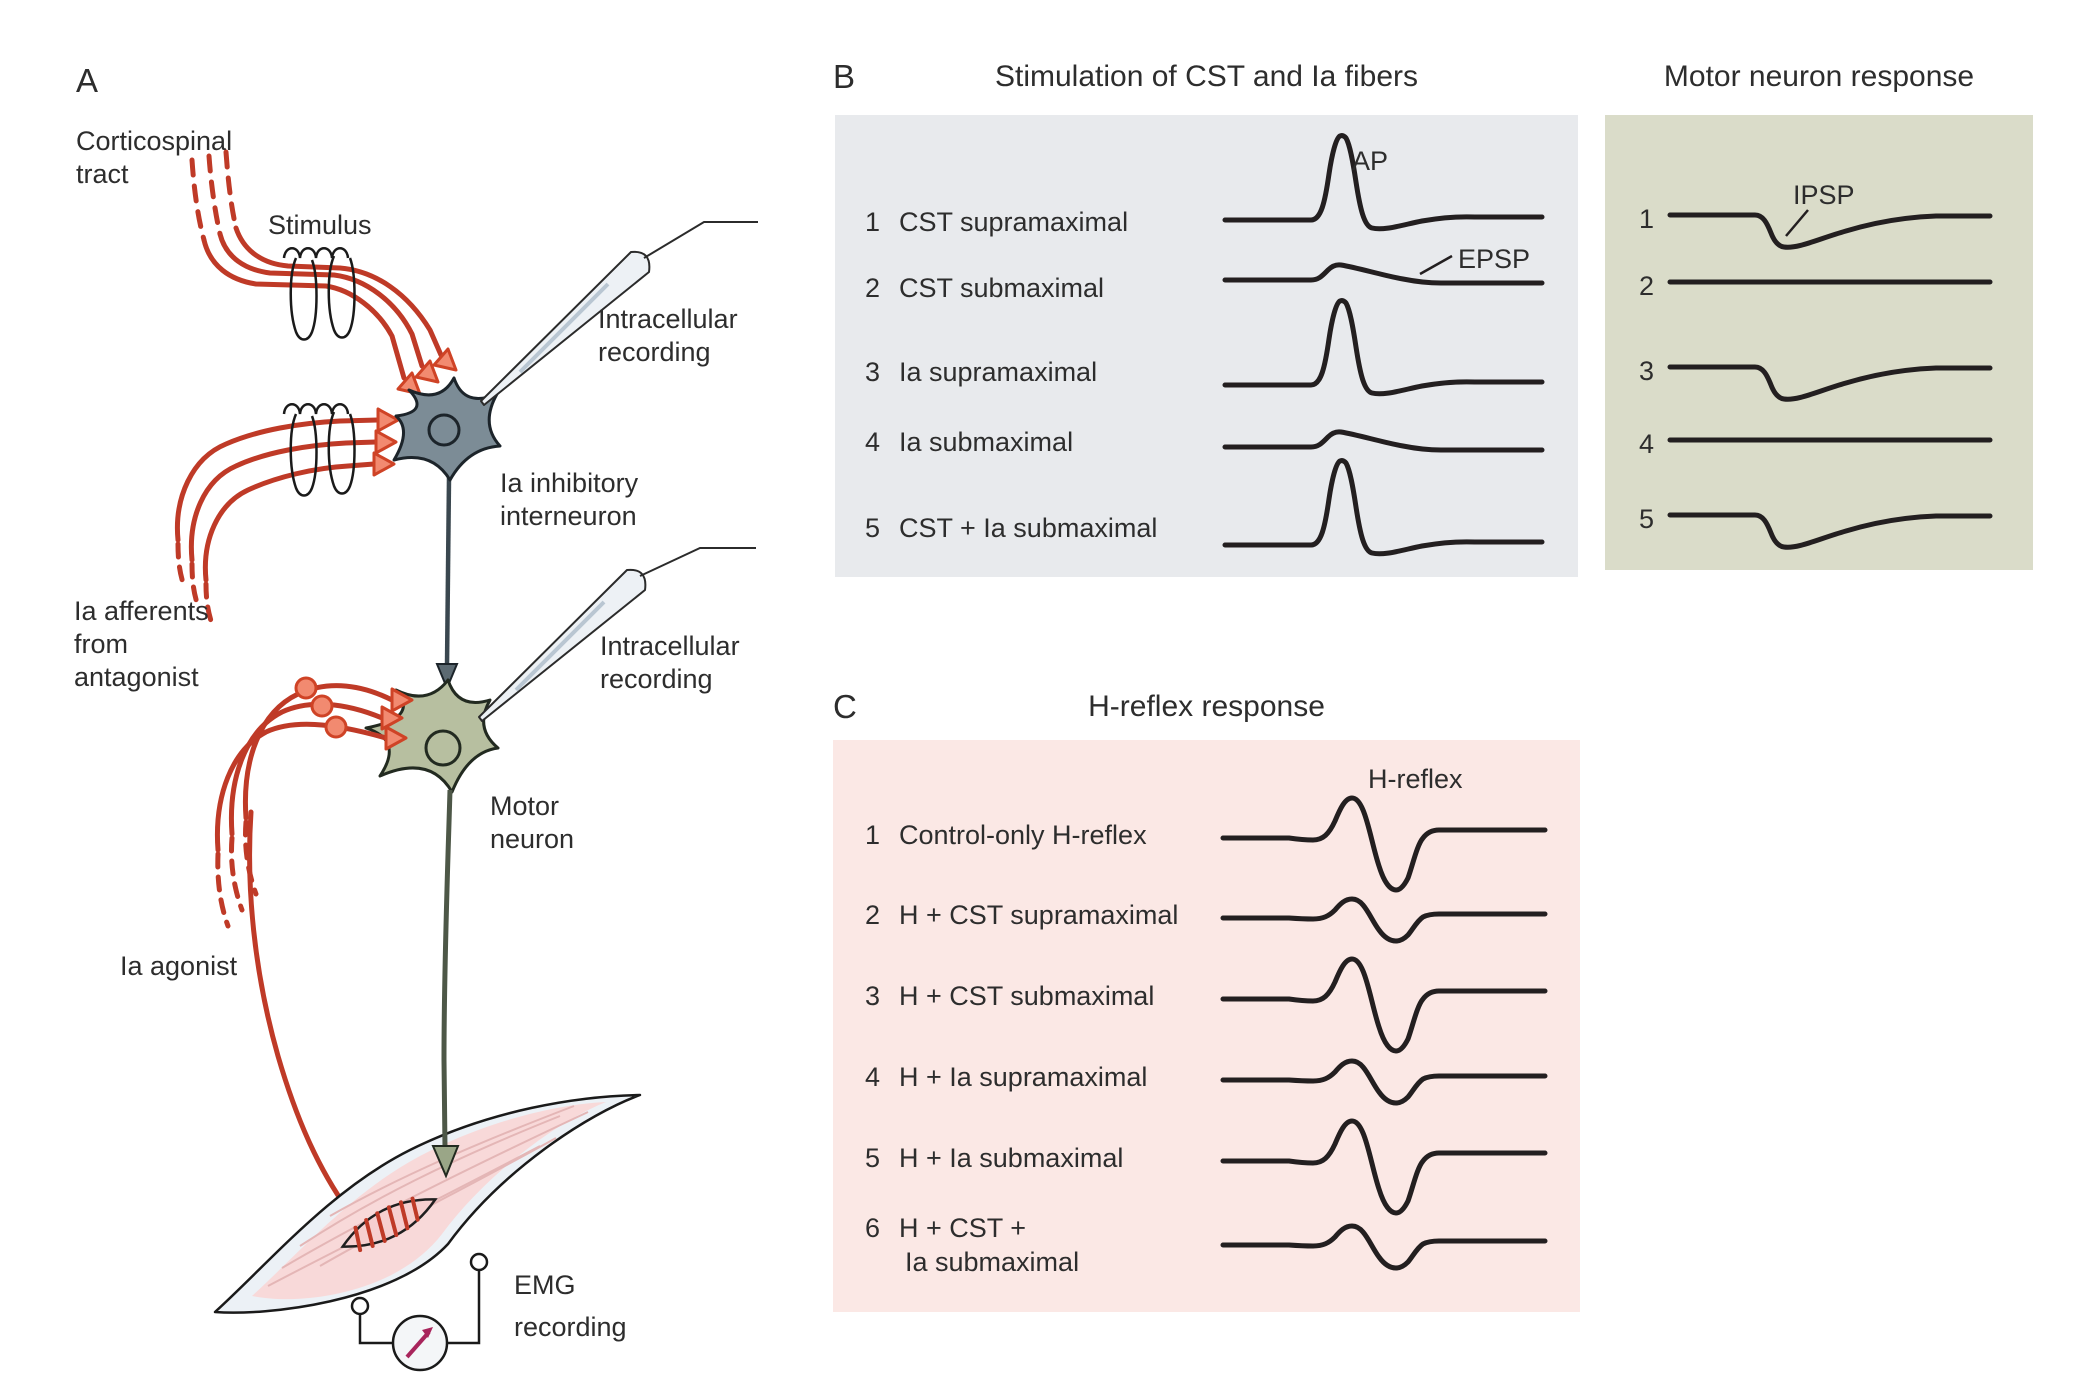 This screenshot has width=2093, height=1374. Describe the element at coordinates (154, 141) in the screenshot. I see `corticospinal-tract-label: Corticospinal` at that location.